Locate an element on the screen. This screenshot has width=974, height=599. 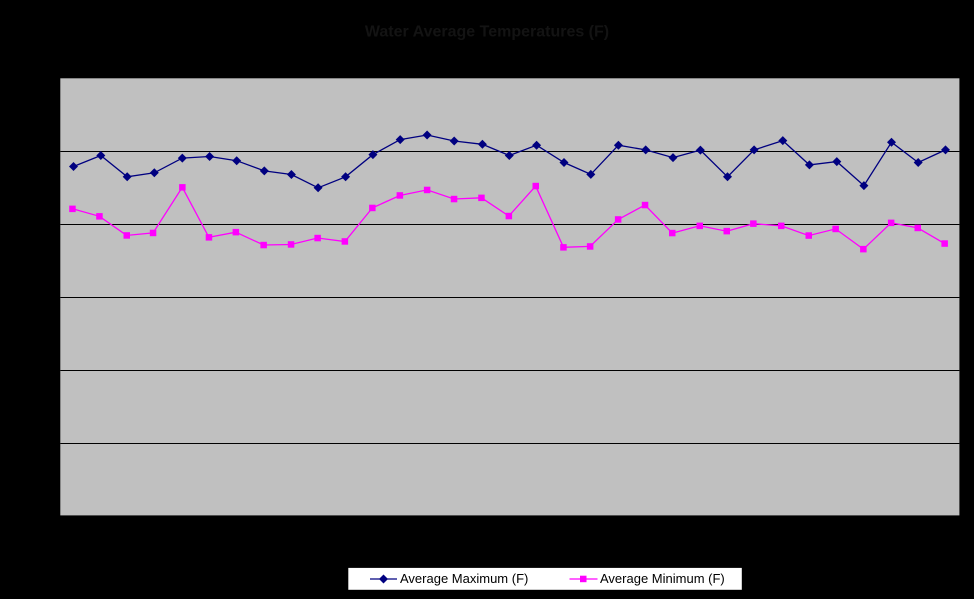
svg-text: Average Minimum (F) is located at coordinates (662, 578).